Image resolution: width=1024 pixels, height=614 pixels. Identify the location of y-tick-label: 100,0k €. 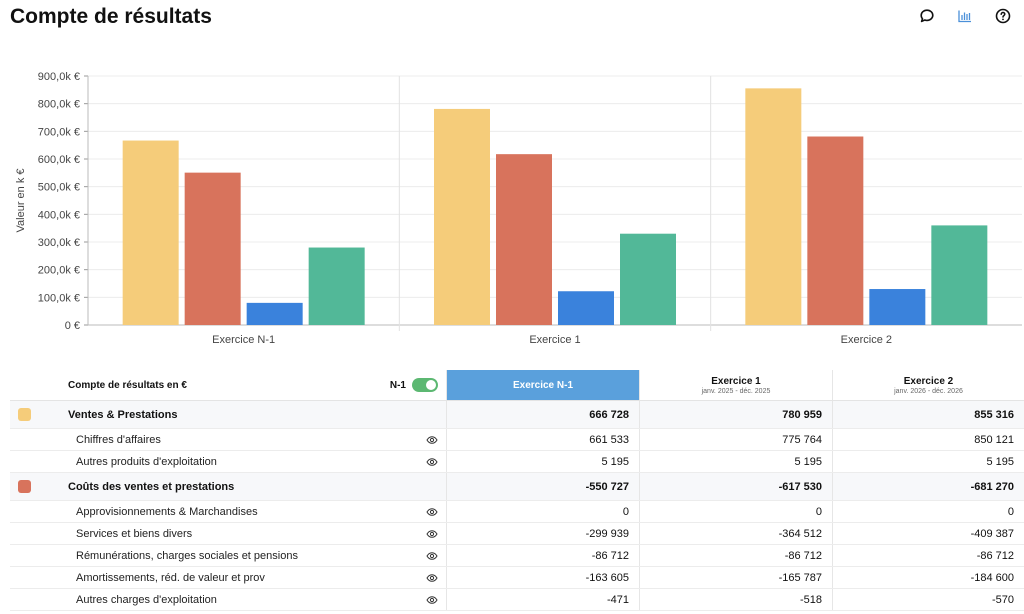
(59, 298).